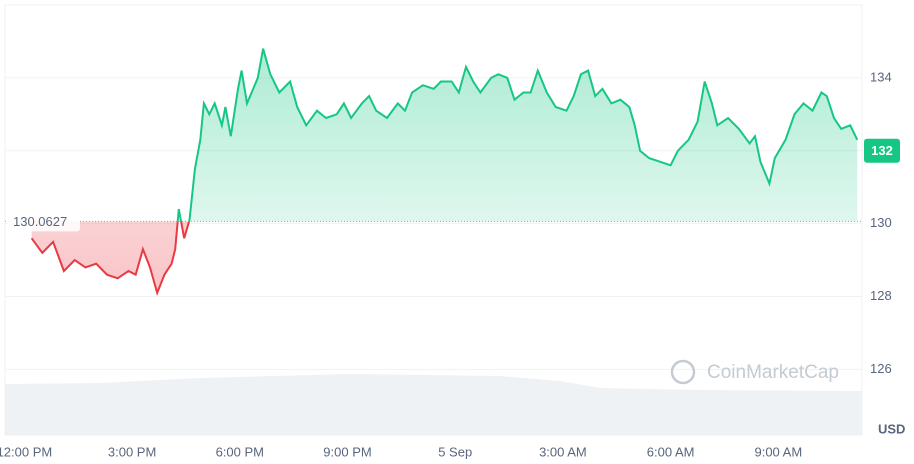 The width and height of the screenshot is (914, 464). I want to click on baseline-label: 130.0627, so click(40, 221).